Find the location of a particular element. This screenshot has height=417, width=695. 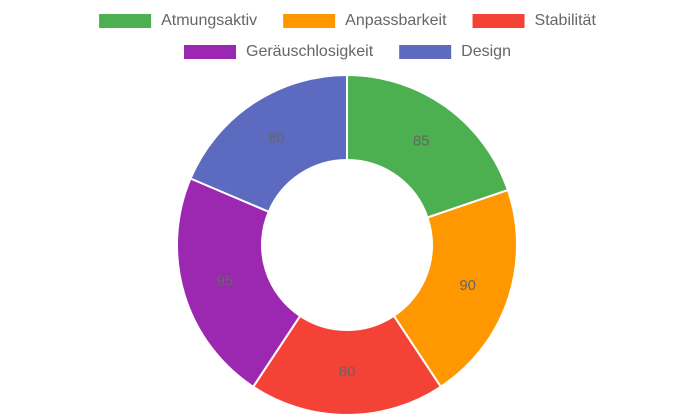

legend-label: Anpassbarkeit is located at coordinates (396, 20).